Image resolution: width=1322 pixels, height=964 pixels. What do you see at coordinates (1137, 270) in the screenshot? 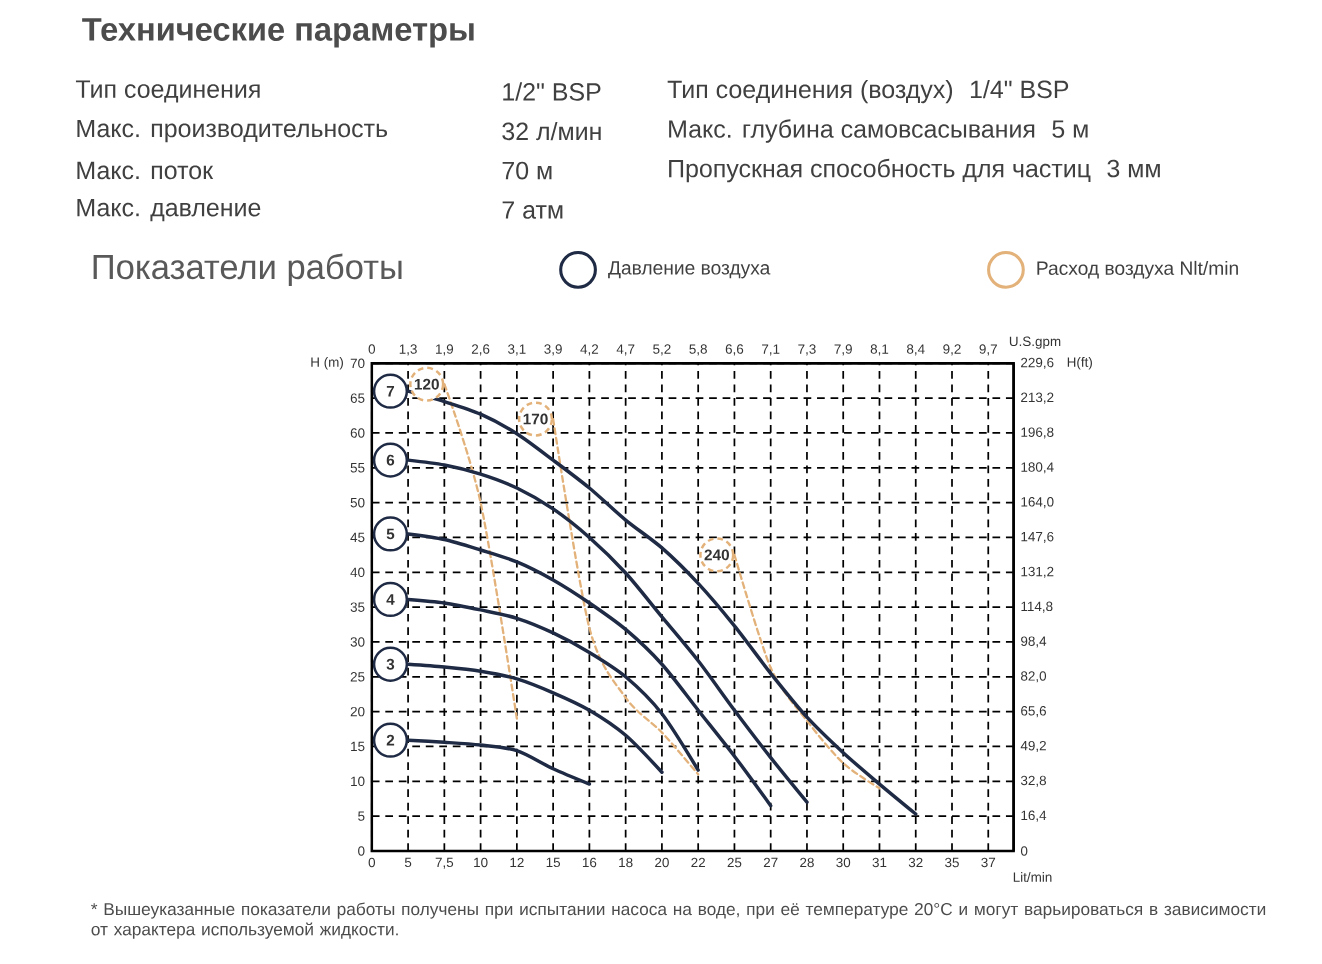
I see `text: Расход воздуха Nlt/min` at bounding box center [1137, 270].